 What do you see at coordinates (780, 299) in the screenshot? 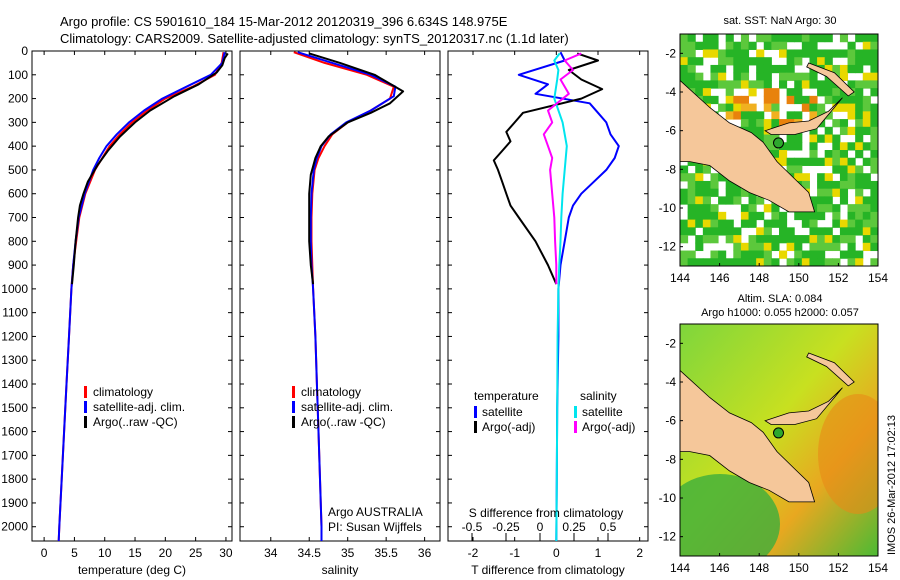
I see `map-title: Altim. SLA: 0.084` at bounding box center [780, 299].